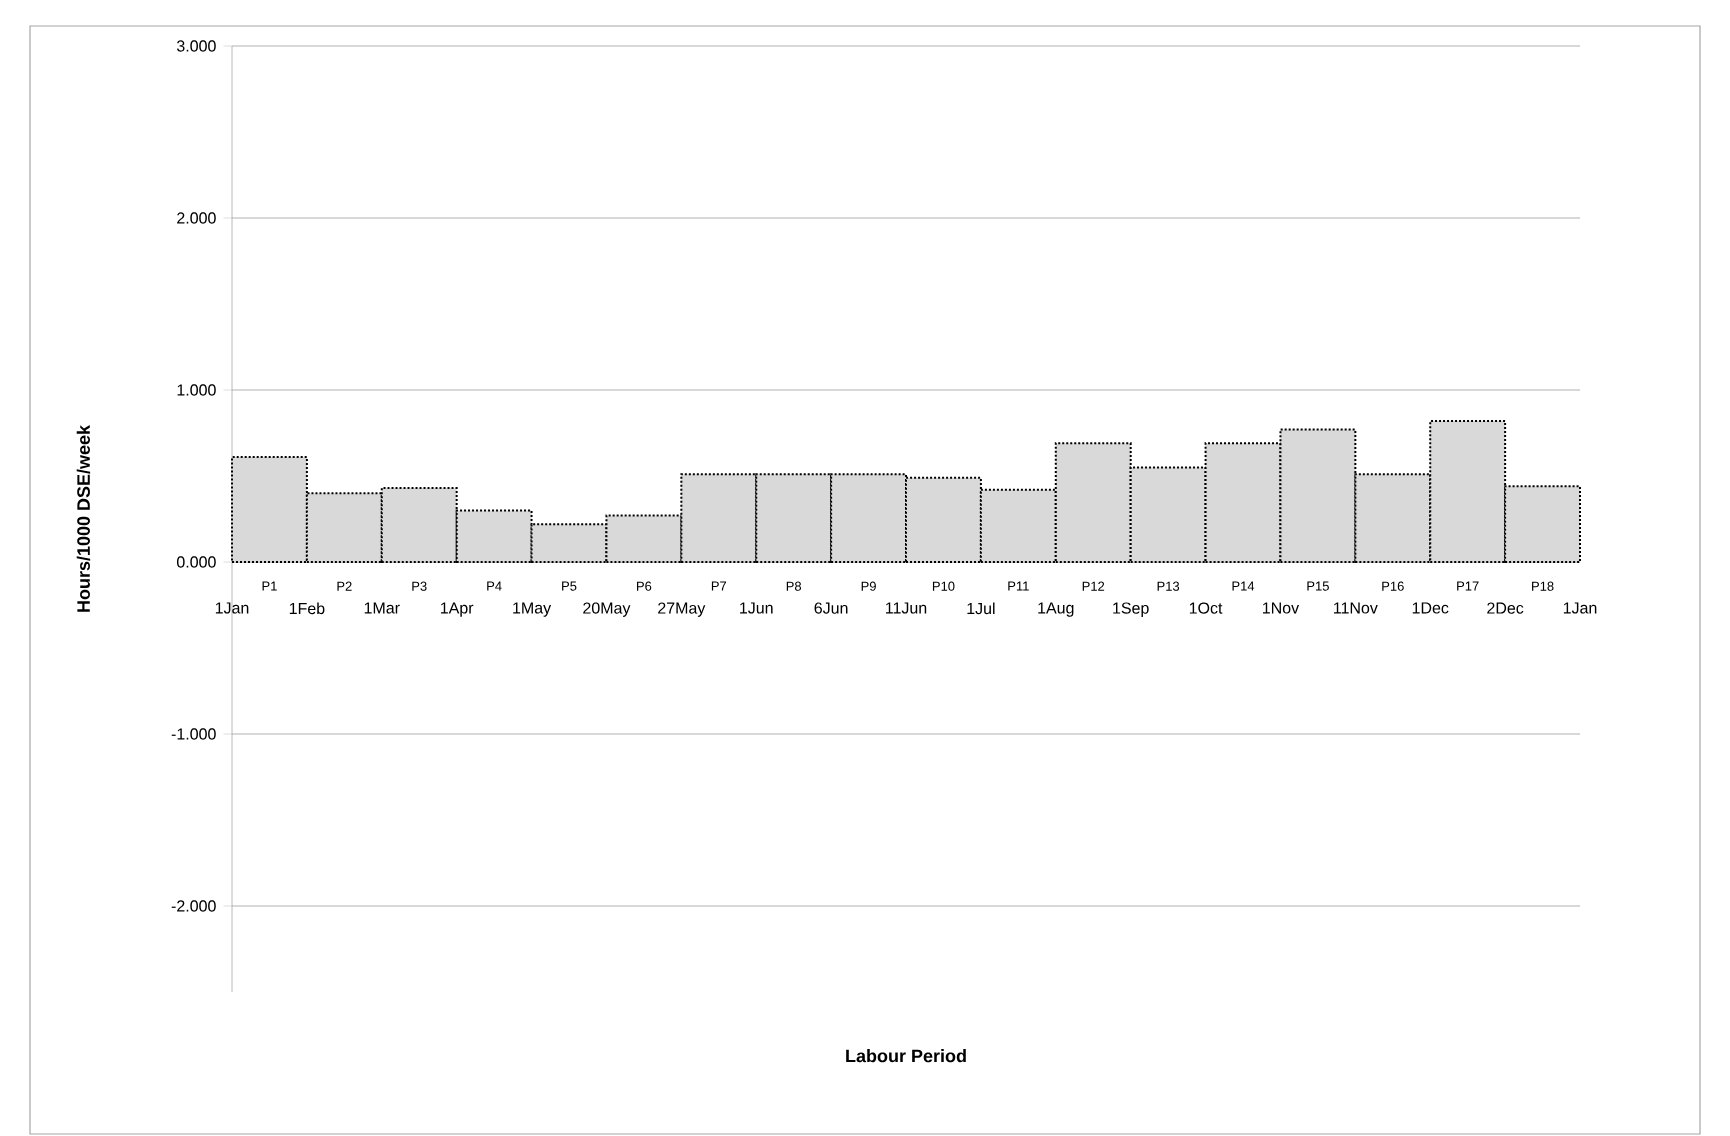  I want to click on annotation: 1Mar, so click(382, 608).